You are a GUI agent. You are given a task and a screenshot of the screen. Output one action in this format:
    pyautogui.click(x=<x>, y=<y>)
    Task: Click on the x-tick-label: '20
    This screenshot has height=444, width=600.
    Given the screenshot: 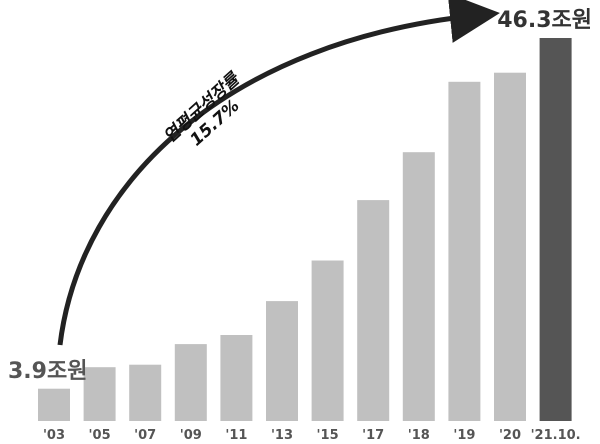 What is the action you would take?
    pyautogui.click(x=510, y=435)
    